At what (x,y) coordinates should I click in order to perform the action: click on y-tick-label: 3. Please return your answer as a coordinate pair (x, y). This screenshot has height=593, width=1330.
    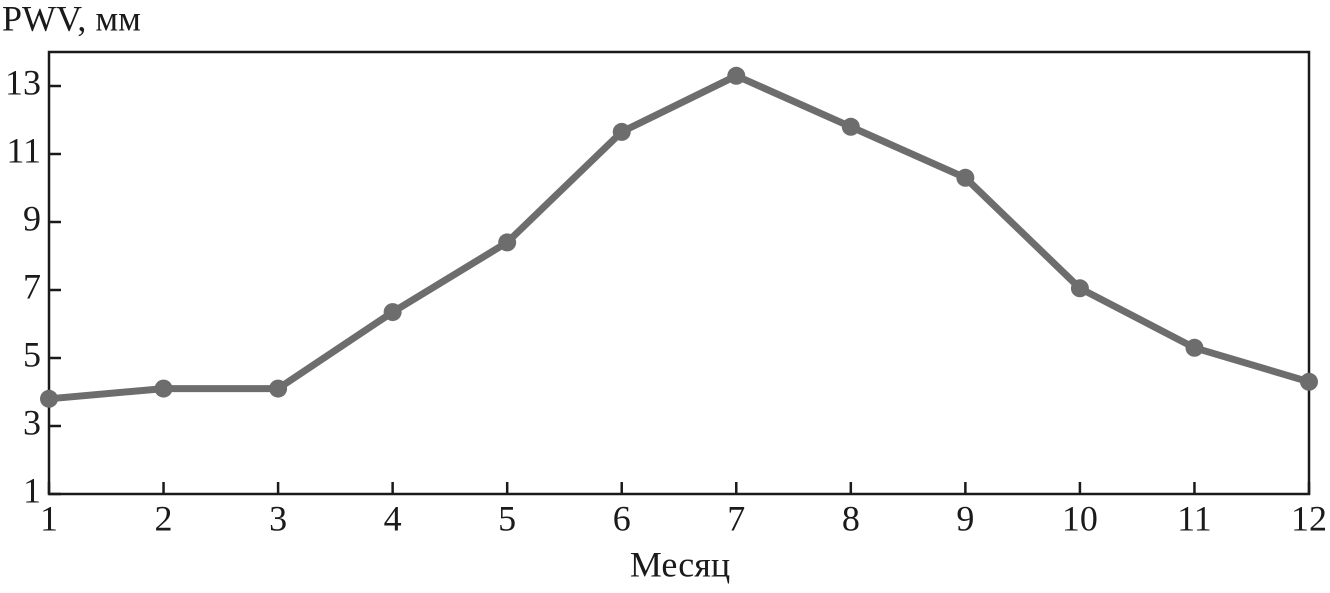
    Looking at the image, I should click on (32, 422).